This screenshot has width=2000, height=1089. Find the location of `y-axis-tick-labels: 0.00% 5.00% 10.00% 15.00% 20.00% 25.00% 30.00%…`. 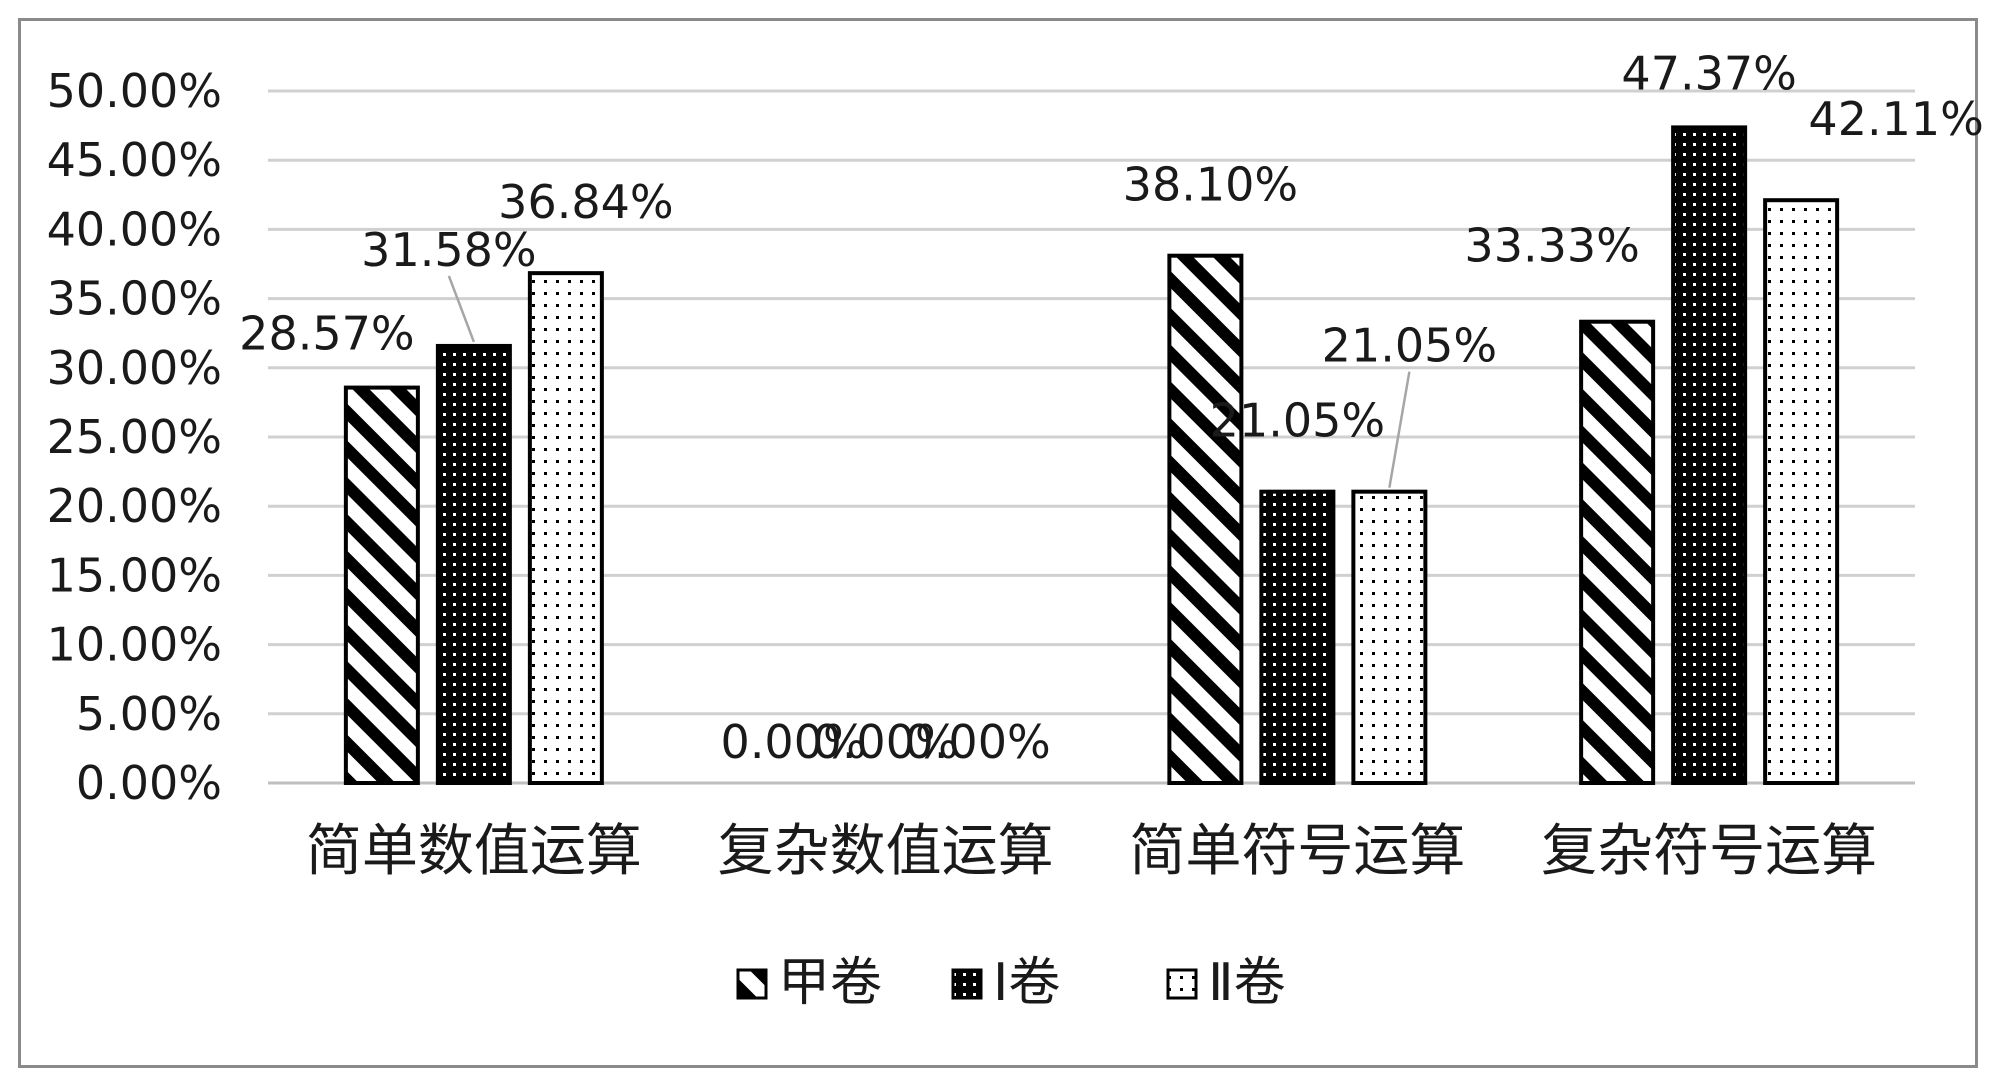

y-axis-tick-labels: 0.00% 5.00% 10.00% 15.00% 20.00% 25.00% 30.00%… is located at coordinates (134, 437).